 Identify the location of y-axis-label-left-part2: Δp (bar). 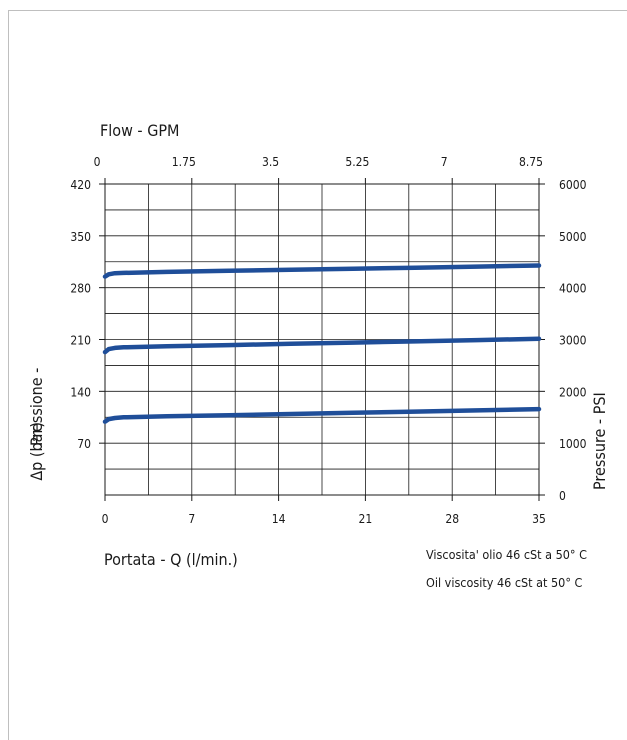
(36, 451).